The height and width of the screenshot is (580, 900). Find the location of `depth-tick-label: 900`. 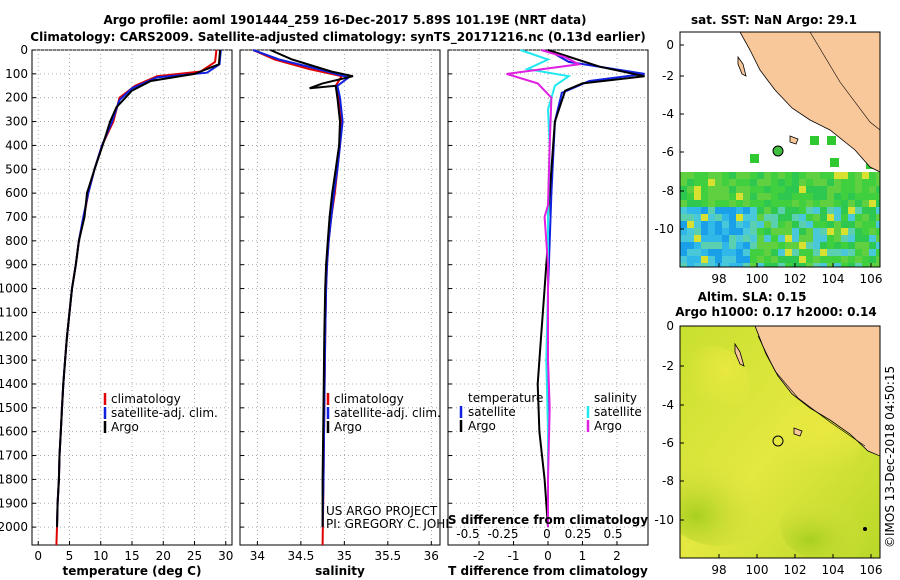

depth-tick-label: 900 is located at coordinates (16, 265).